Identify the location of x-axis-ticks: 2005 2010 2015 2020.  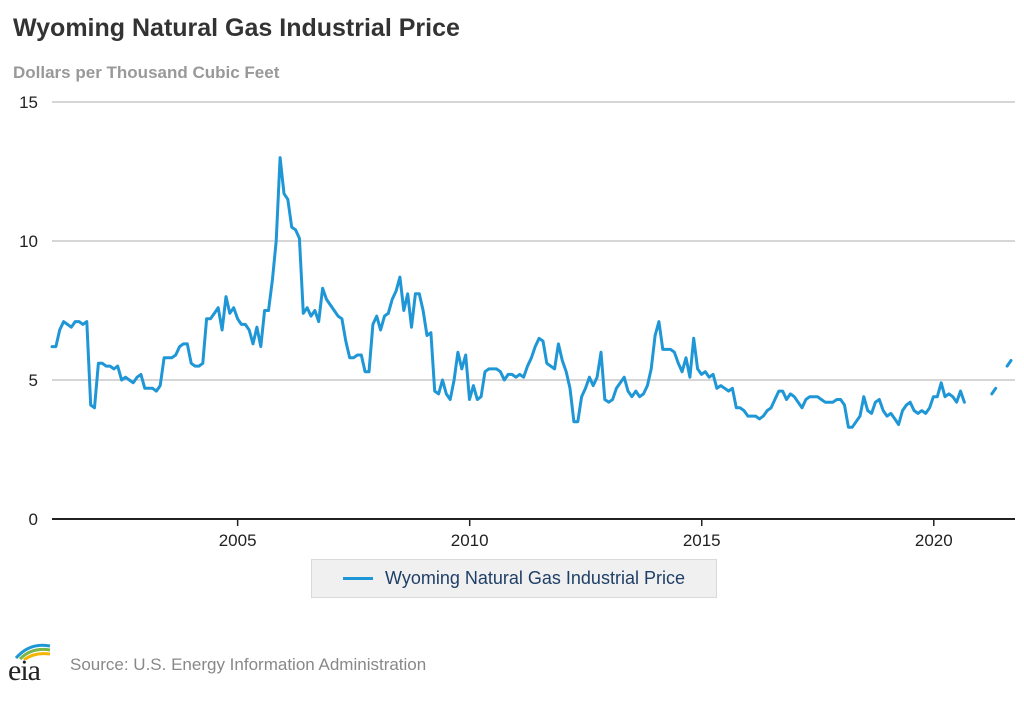
(586, 534).